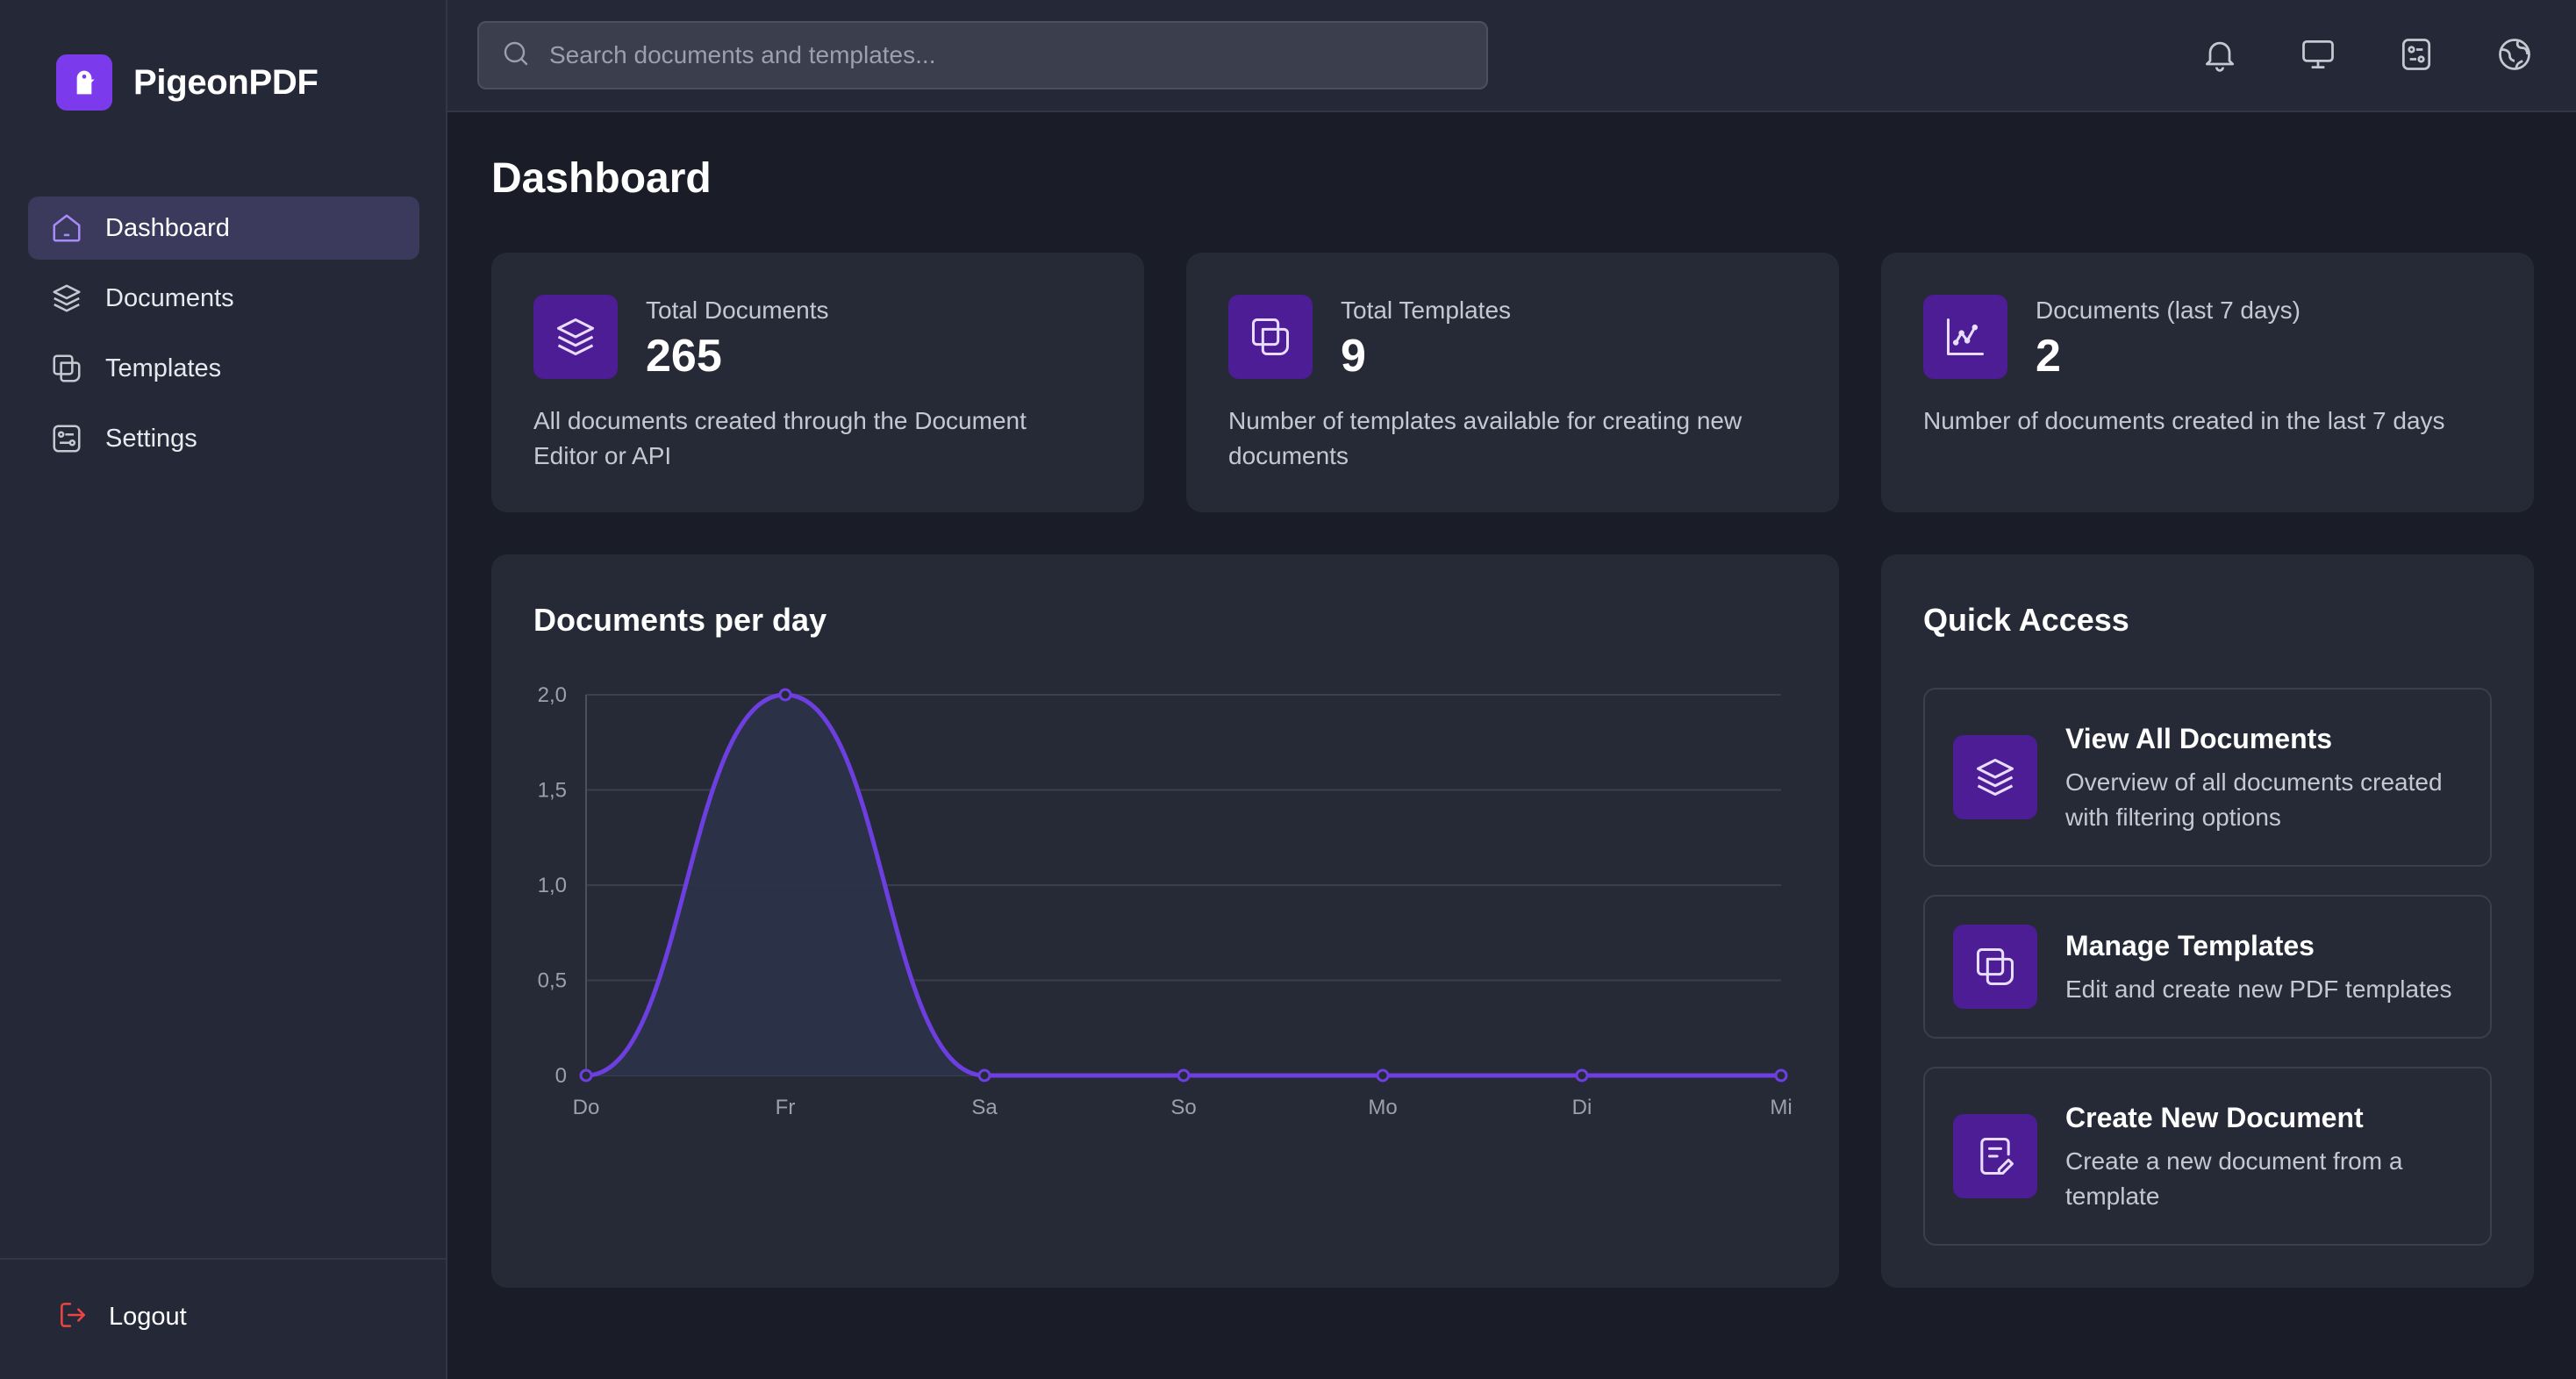 The width and height of the screenshot is (2576, 1379). I want to click on quick-access-item-title: Manage Templates, so click(2190, 945).